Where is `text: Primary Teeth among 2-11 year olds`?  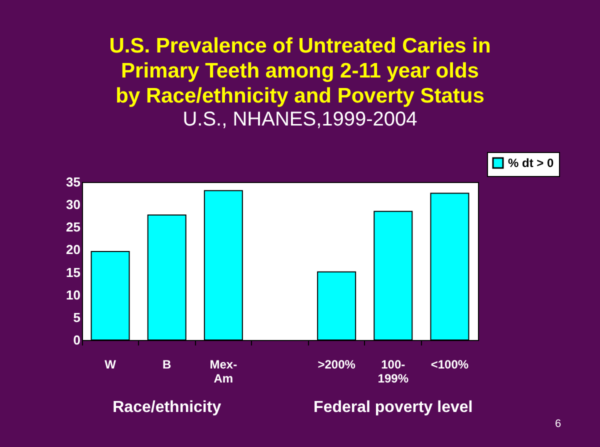
text: Primary Teeth among 2-11 year olds is located at coordinates (300, 71).